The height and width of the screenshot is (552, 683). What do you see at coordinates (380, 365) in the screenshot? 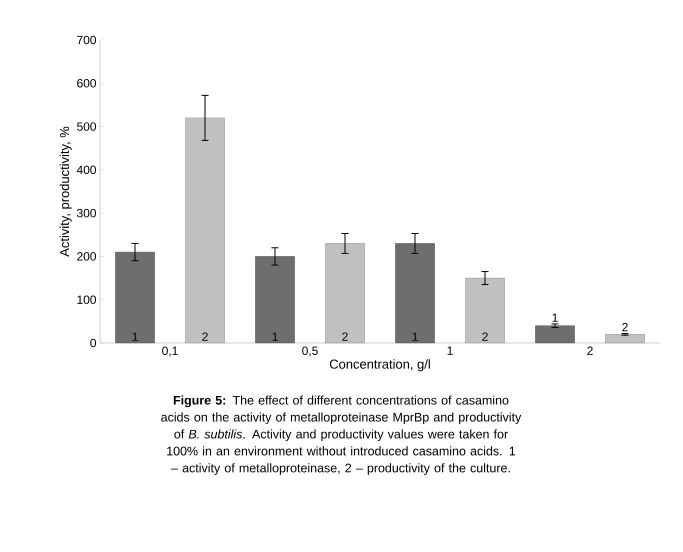
I see `x-axis-title: Concentration, g/l` at bounding box center [380, 365].